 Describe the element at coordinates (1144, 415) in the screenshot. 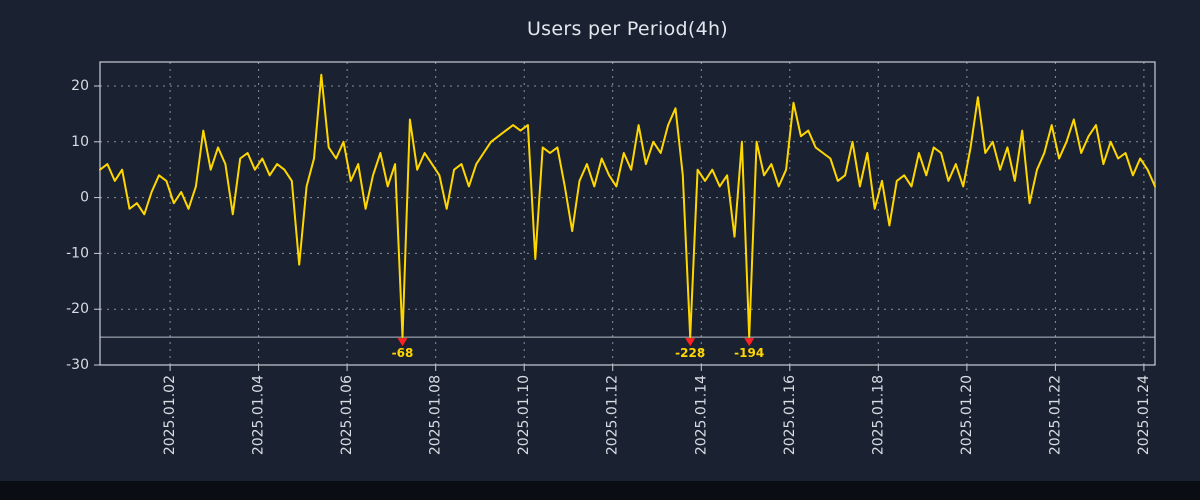

I see `x-tick-label: 2025.01.24` at that location.